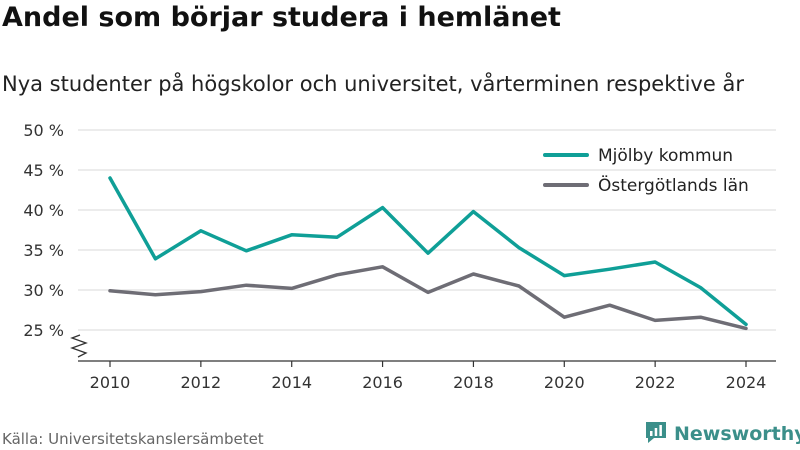  I want to click on brand-name: Newsworthy, so click(737, 434).